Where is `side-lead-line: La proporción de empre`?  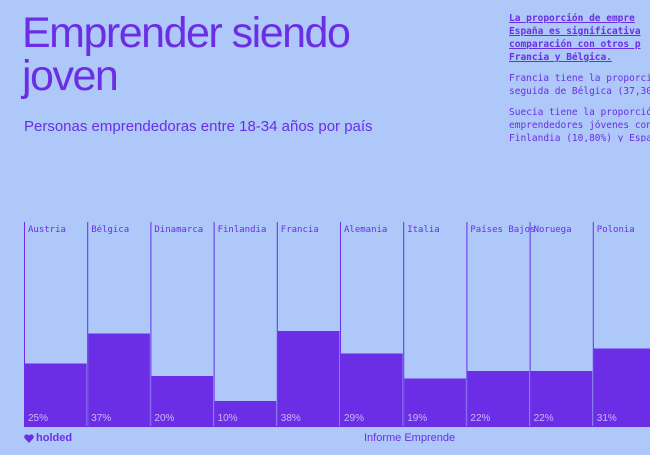 side-lead-line: La proporción de empre is located at coordinates (572, 18).